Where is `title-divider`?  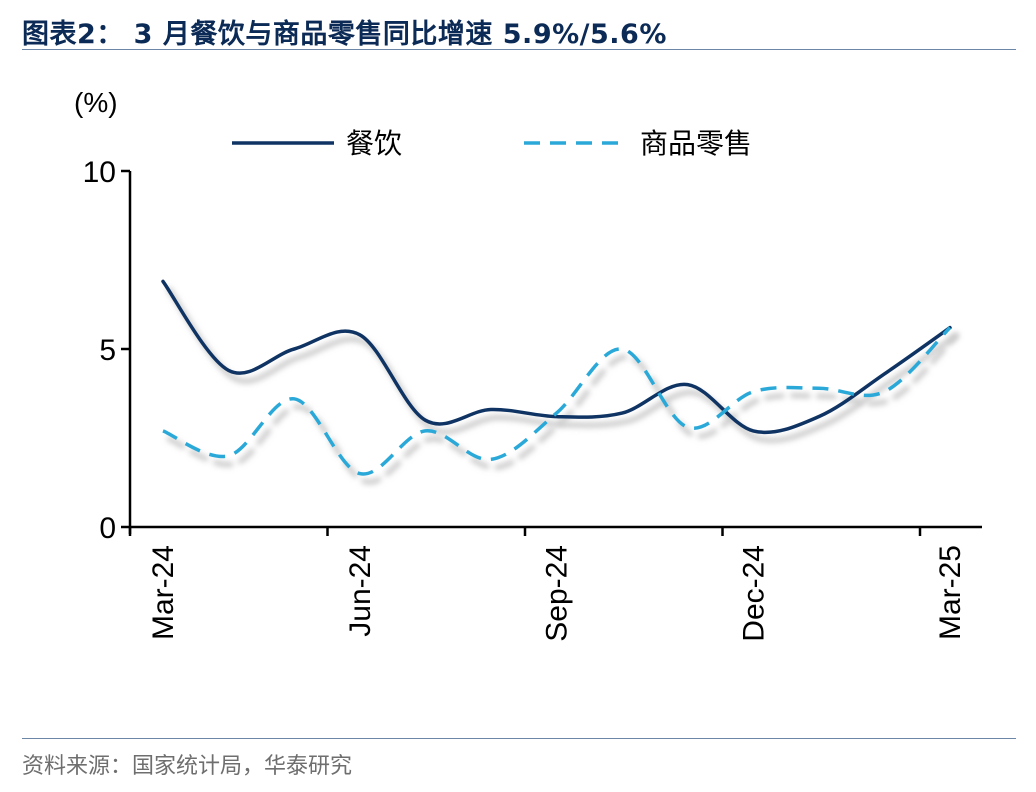 title-divider is located at coordinates (519, 49).